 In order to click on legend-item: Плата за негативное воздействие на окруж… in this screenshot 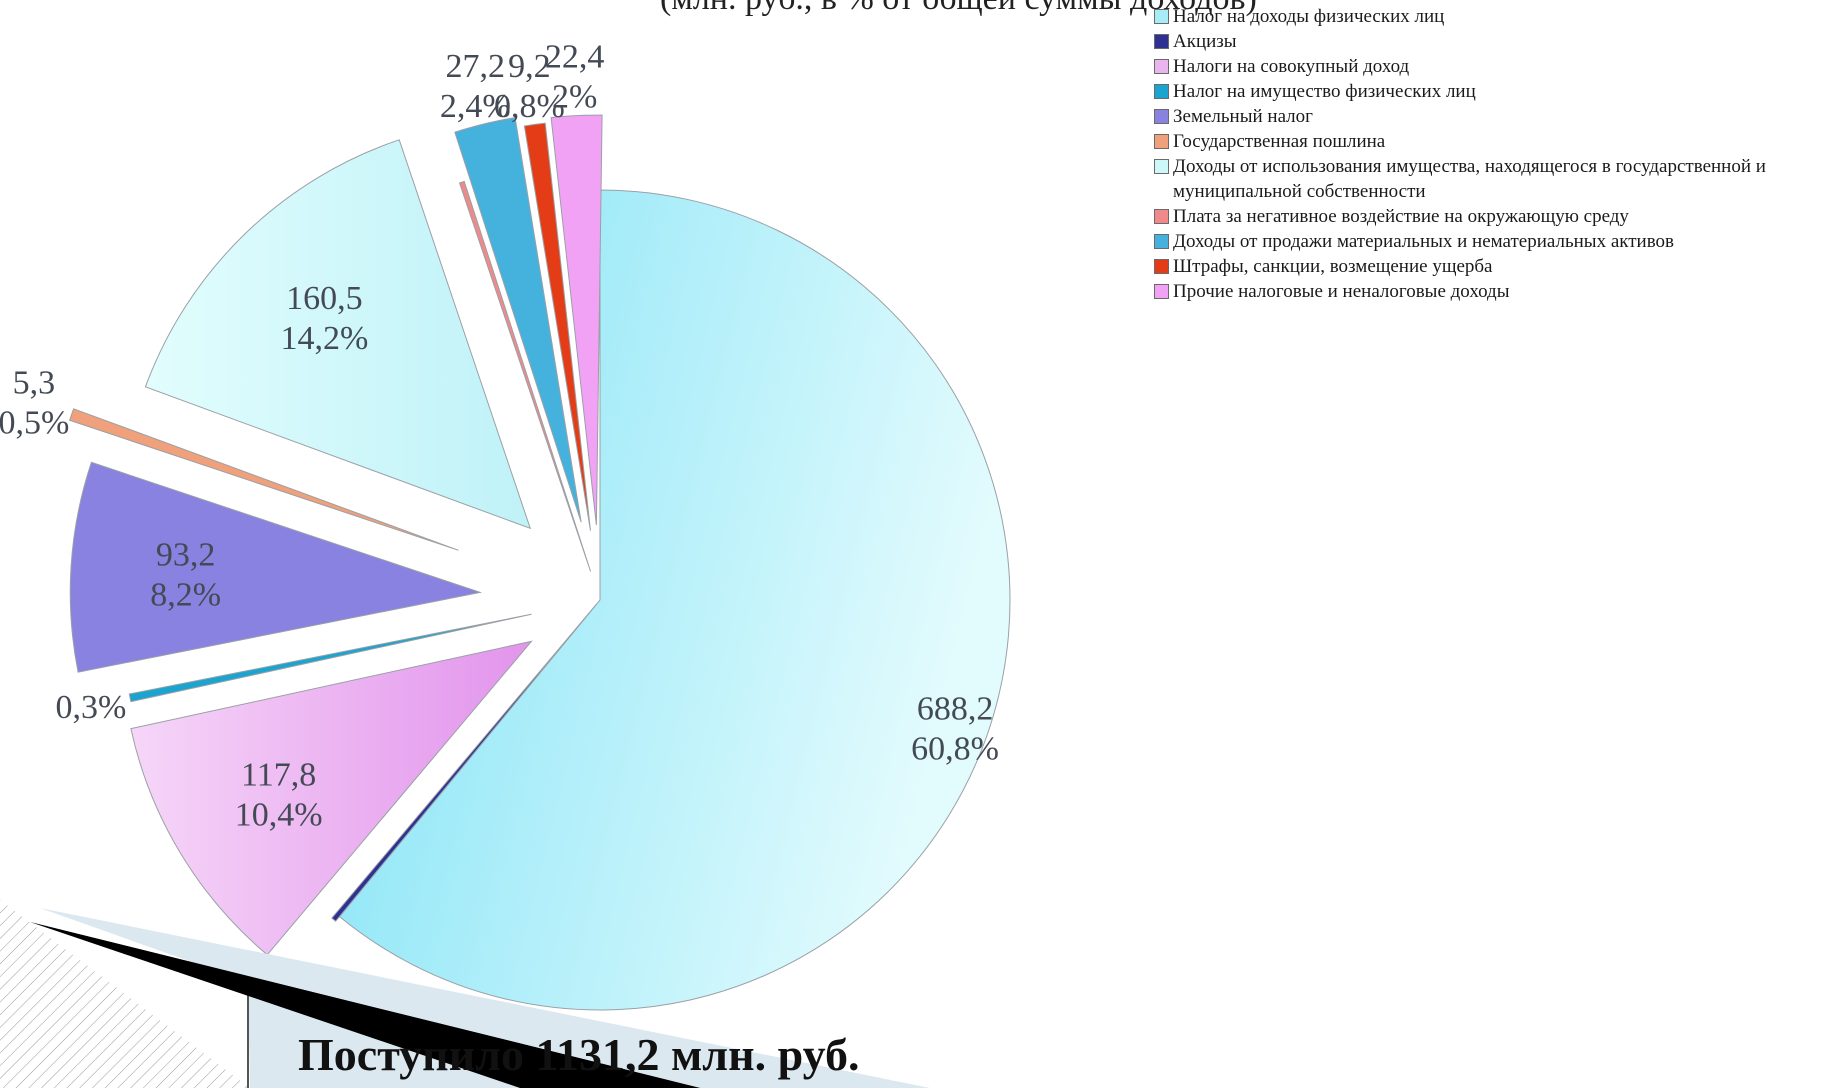, I will do `click(1486, 216)`.